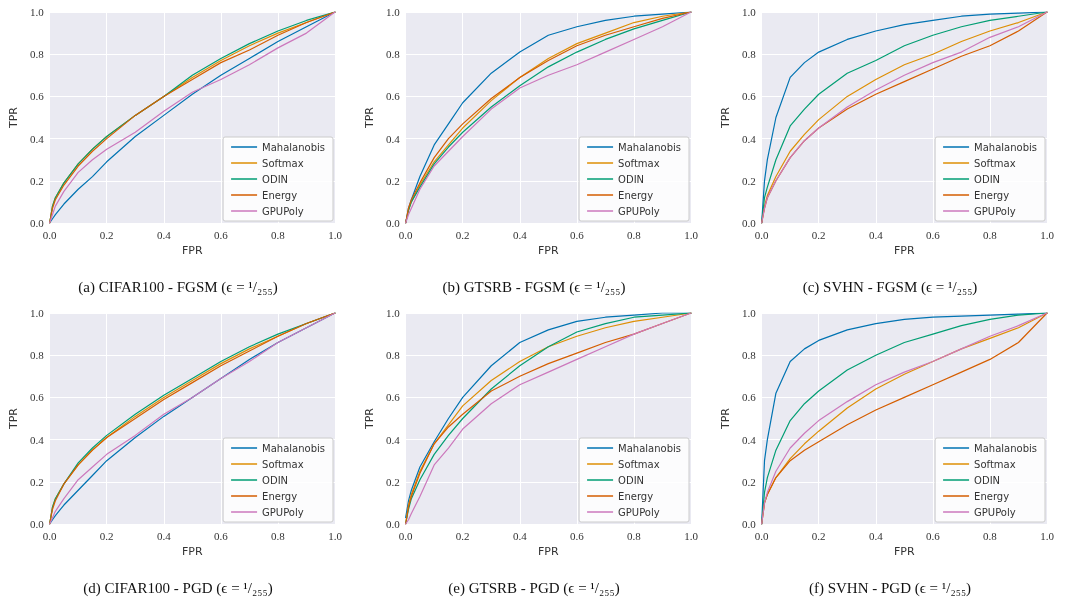  I want to click on text: (c) SVHN - FGSM (ϵ = ¹/₂₅₅), so click(890, 287).